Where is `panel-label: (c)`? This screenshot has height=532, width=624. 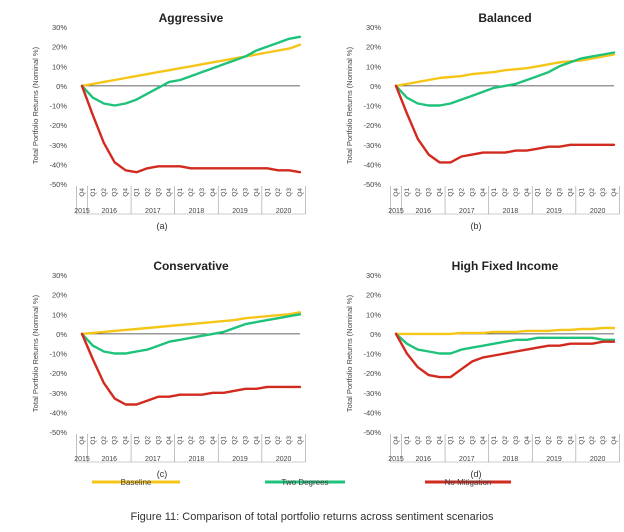 panel-label: (c) is located at coordinates (162, 474).